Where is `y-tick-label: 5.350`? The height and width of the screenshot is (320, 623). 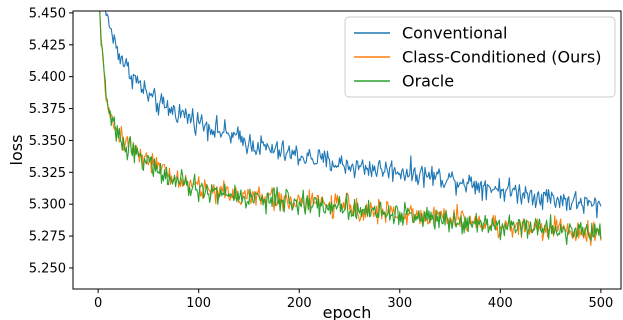
y-tick-label: 5.350 is located at coordinates (47, 141).